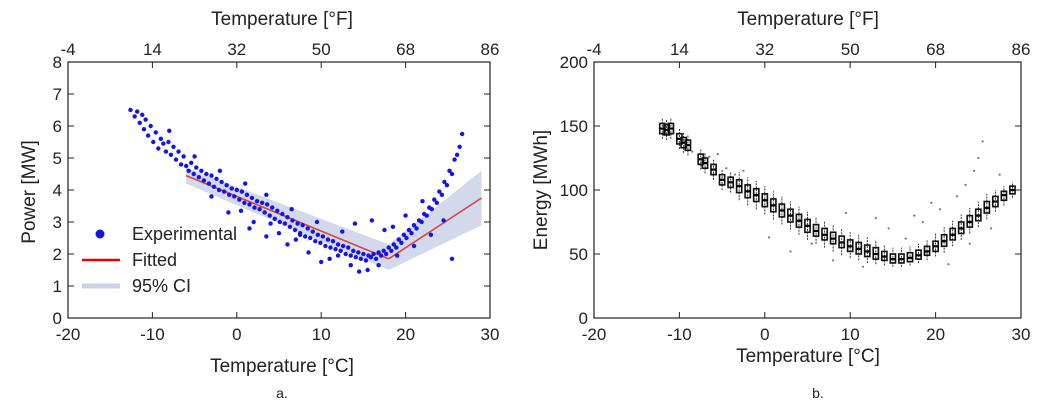 The image size is (1047, 403). Describe the element at coordinates (593, 49) in the screenshot. I see `chart-b-x2tick-label: -4` at that location.